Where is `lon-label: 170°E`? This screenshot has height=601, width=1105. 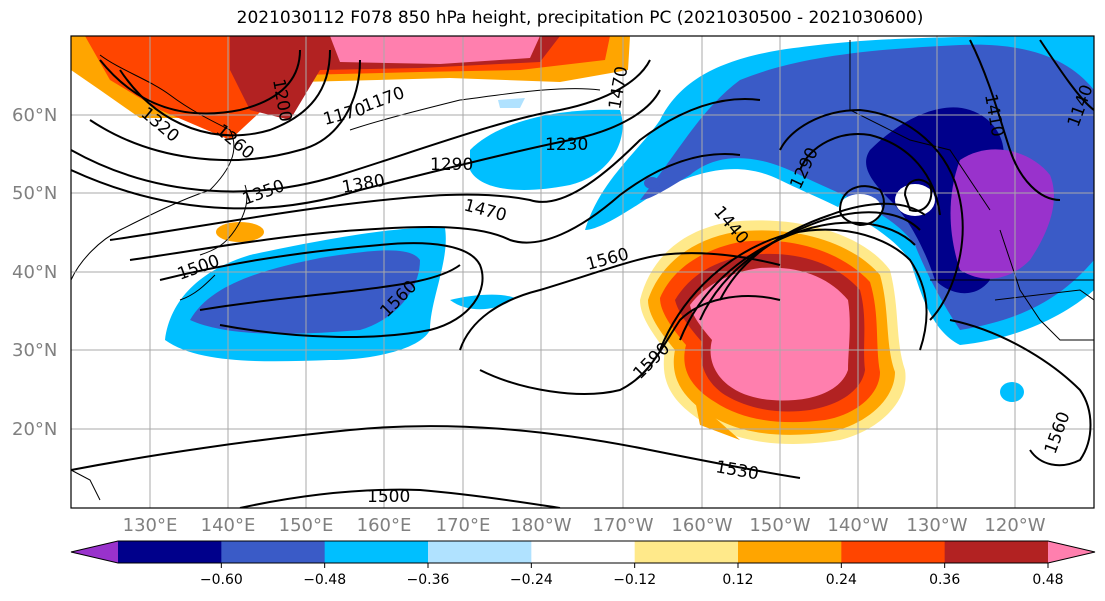
lon-label: 170°E is located at coordinates (463, 525).